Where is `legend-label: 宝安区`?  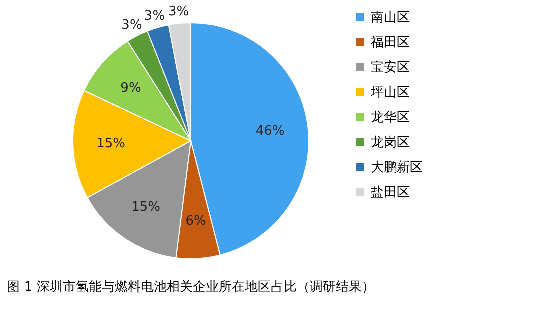 legend-label: 宝安区 is located at coordinates (390, 68).